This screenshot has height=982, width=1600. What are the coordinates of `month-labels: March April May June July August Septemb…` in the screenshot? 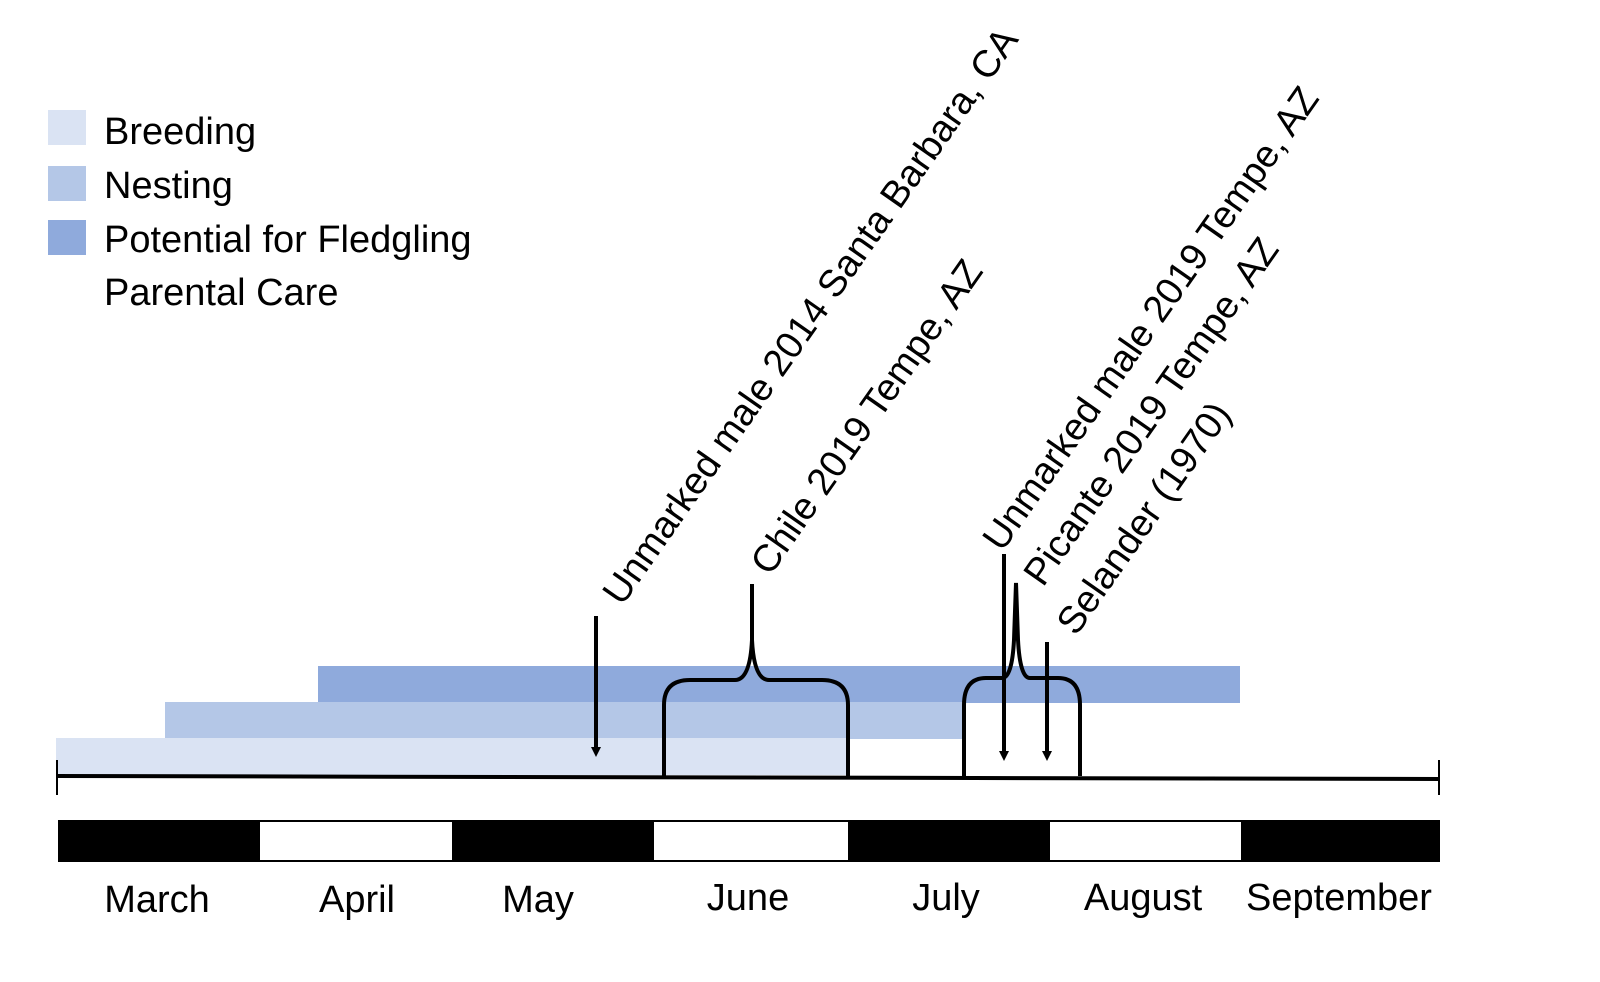 It's located at (768, 899).